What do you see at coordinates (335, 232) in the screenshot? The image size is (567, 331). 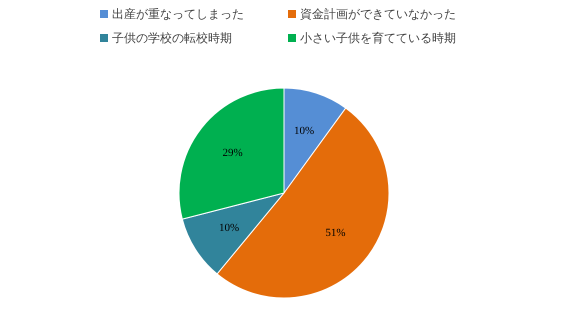 I see `data-label: 51%` at bounding box center [335, 232].